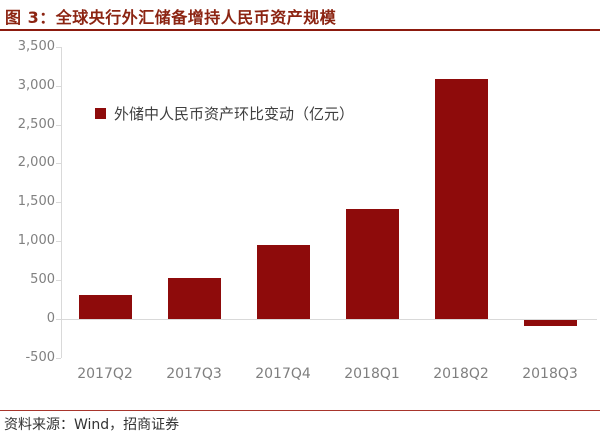  I want to click on figure-title: 图 3：全球央行外汇储备增持人民币资产规模, so click(171, 17).